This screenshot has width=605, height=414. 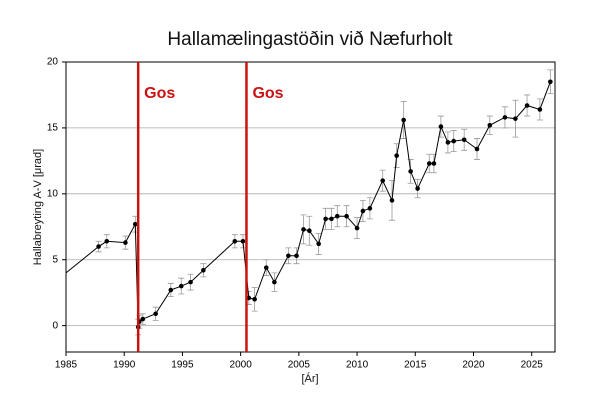 I want to click on x-tick-label: 1995, so click(x=182, y=365).